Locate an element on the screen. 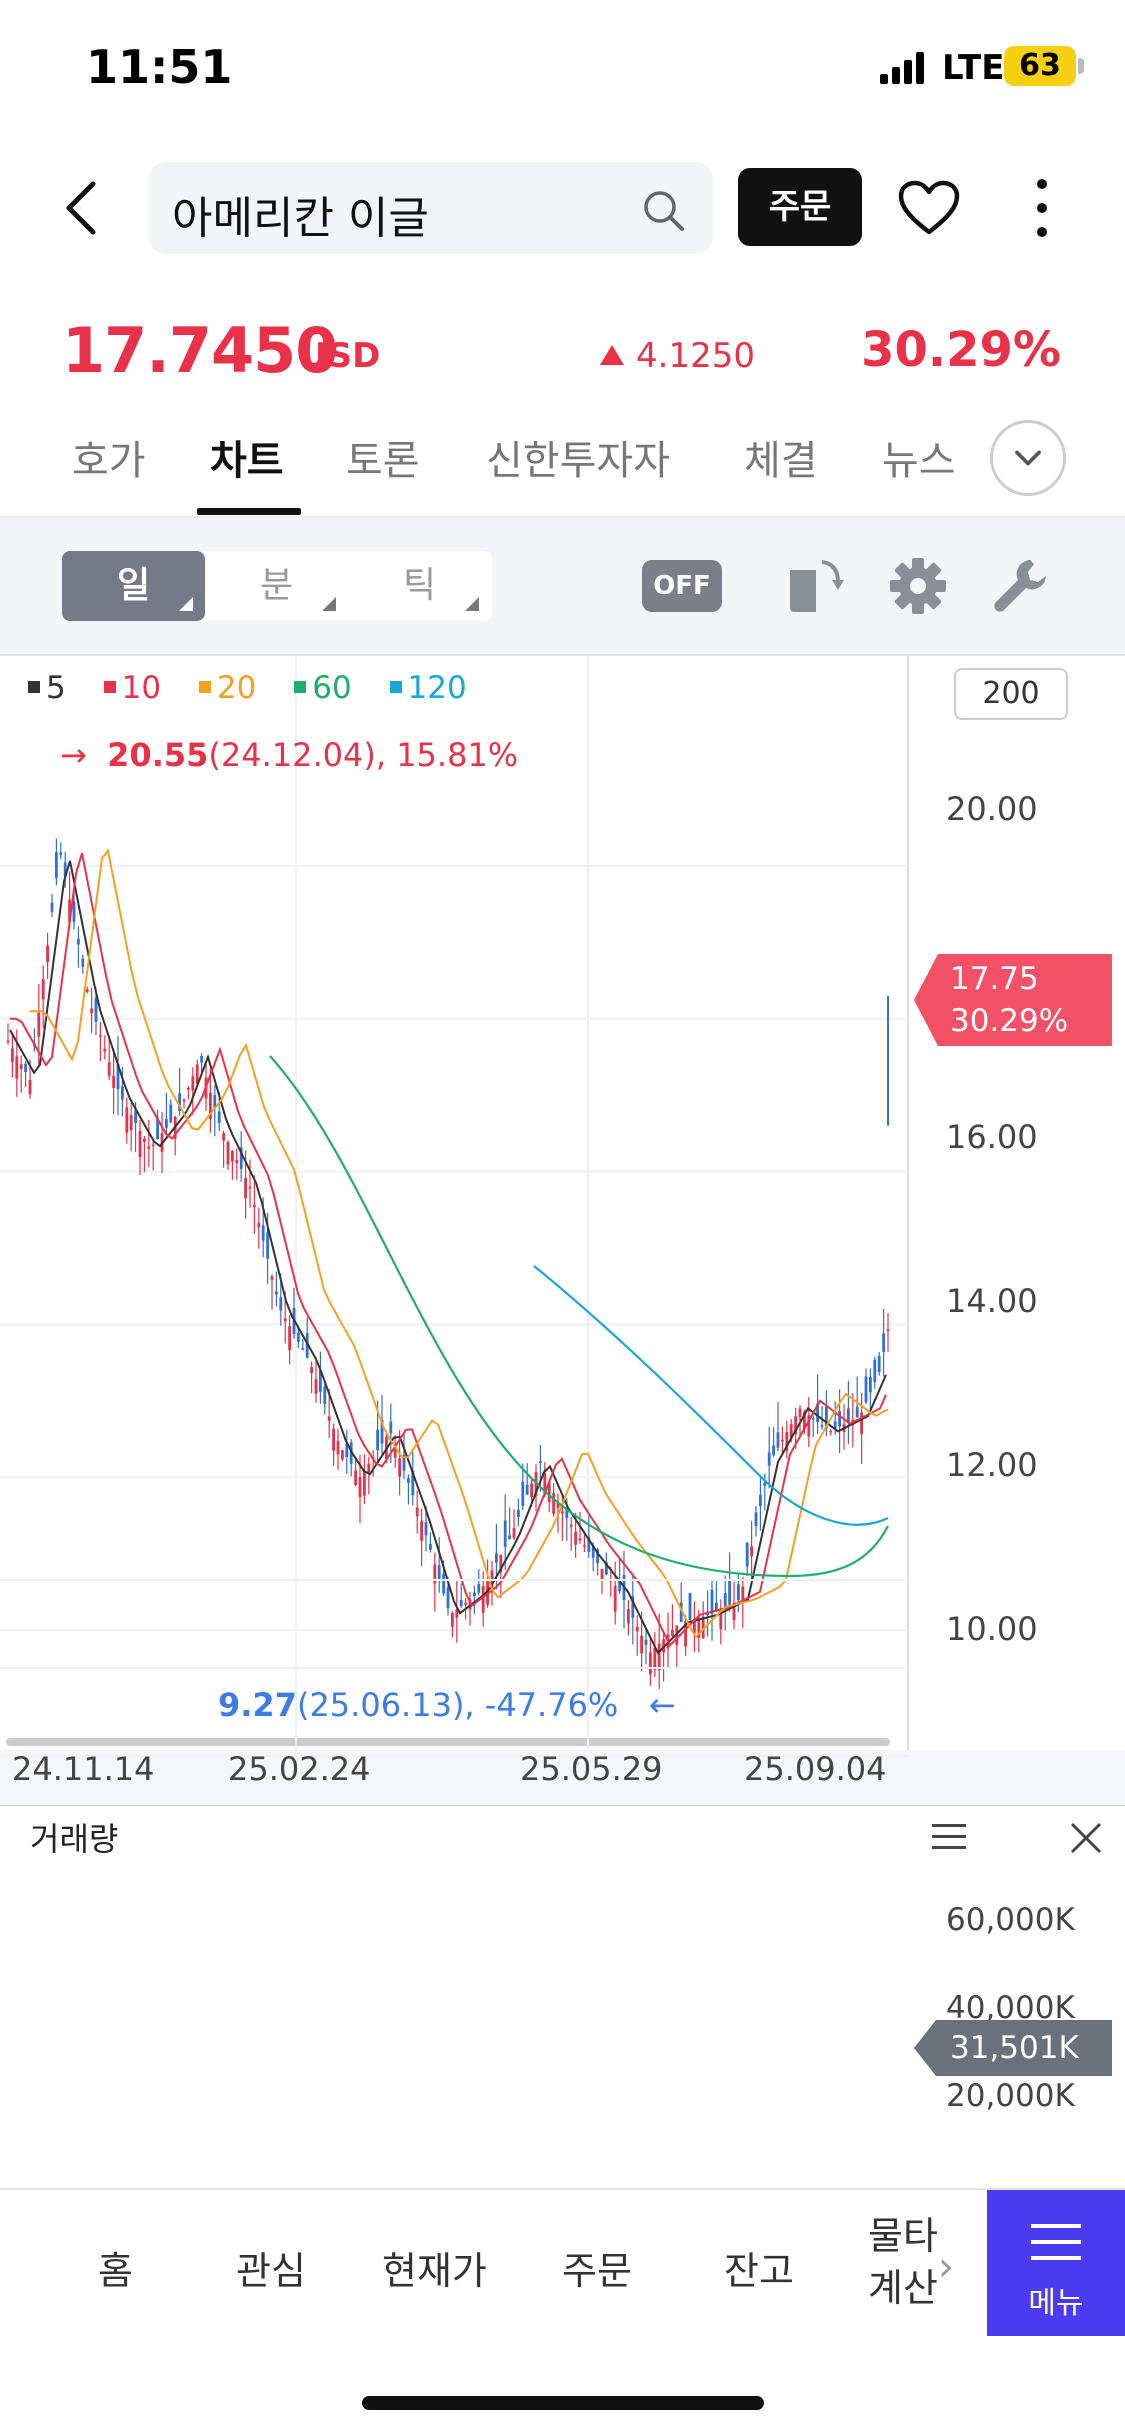  search-box: 아메리칸 이글 is located at coordinates (430, 208).